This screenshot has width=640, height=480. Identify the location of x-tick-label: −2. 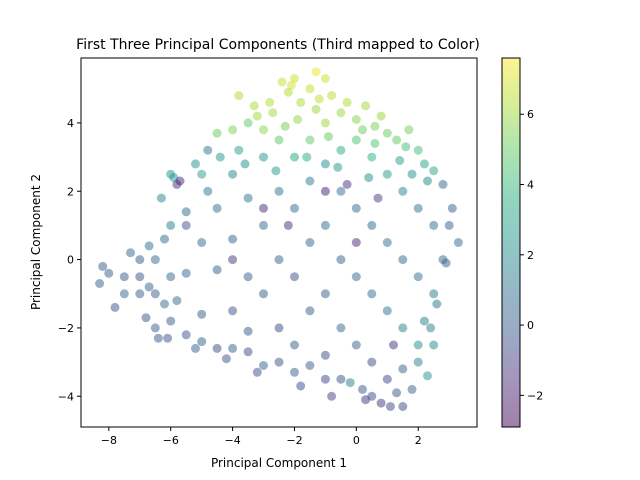
(294, 440).